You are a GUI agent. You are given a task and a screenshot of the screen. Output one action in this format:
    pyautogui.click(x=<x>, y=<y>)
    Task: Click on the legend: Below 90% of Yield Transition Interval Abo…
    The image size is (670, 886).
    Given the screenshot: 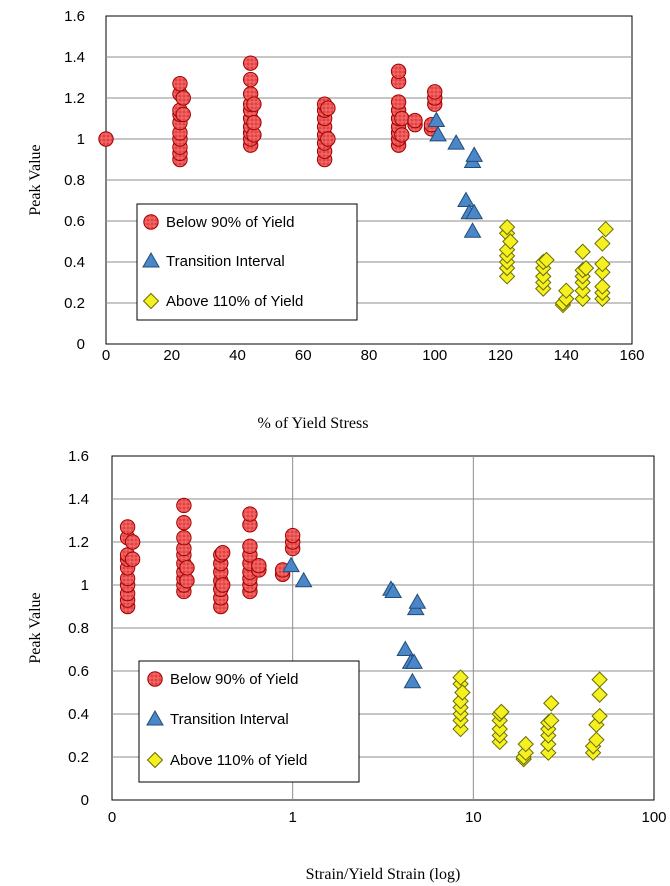 What is the action you would take?
    pyautogui.click(x=247, y=262)
    